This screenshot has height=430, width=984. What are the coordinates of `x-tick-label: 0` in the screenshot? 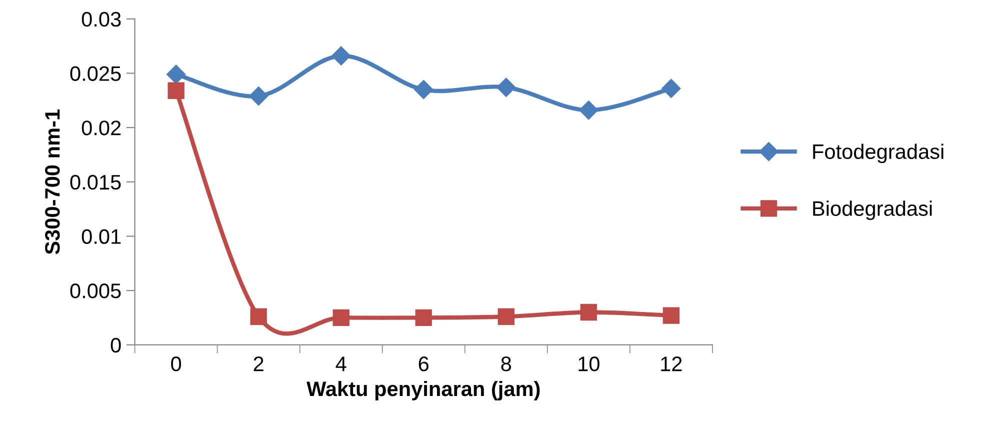 It's located at (176, 364).